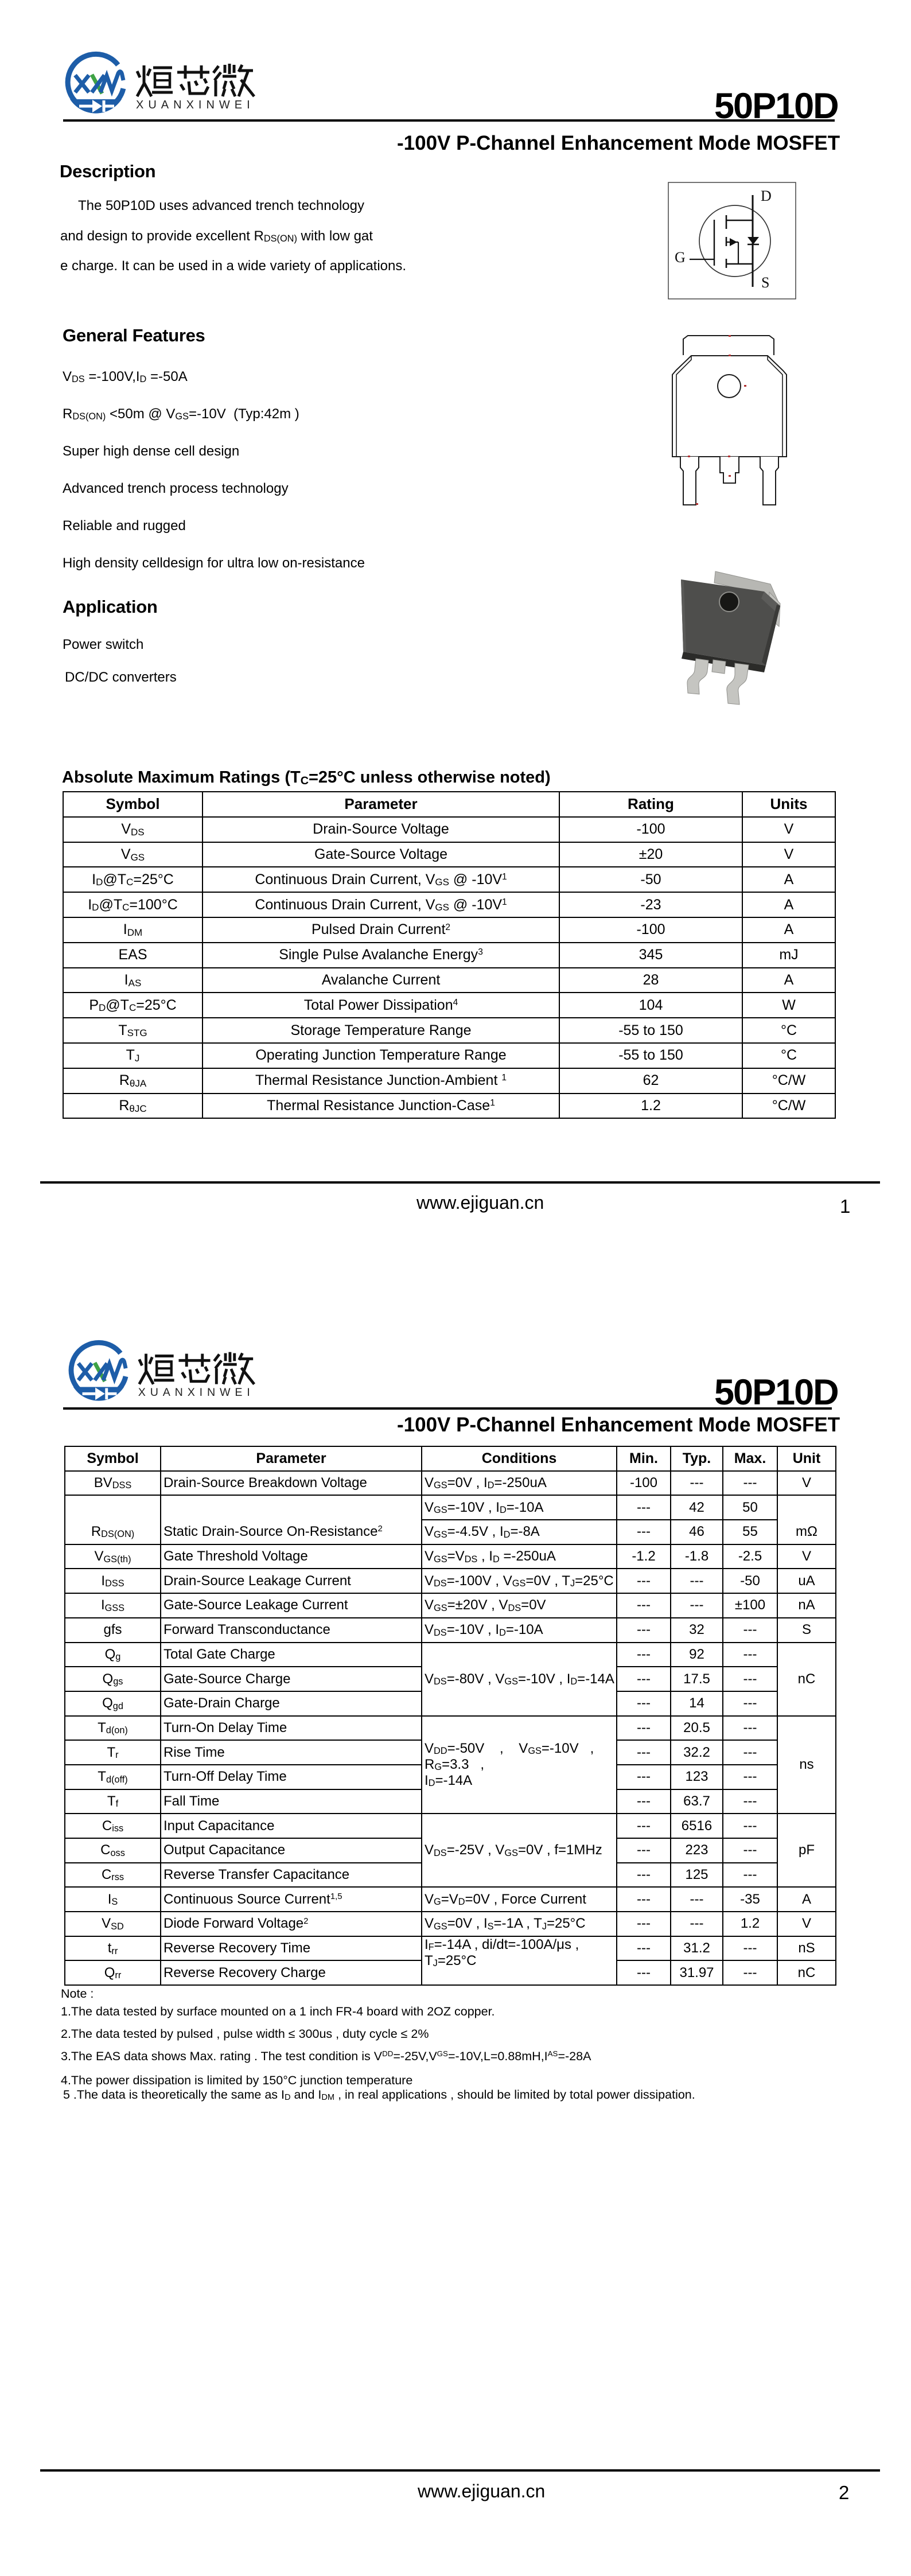 The height and width of the screenshot is (2576, 911). Describe the element at coordinates (767, 196) in the screenshot. I see `svg-text: D` at that location.